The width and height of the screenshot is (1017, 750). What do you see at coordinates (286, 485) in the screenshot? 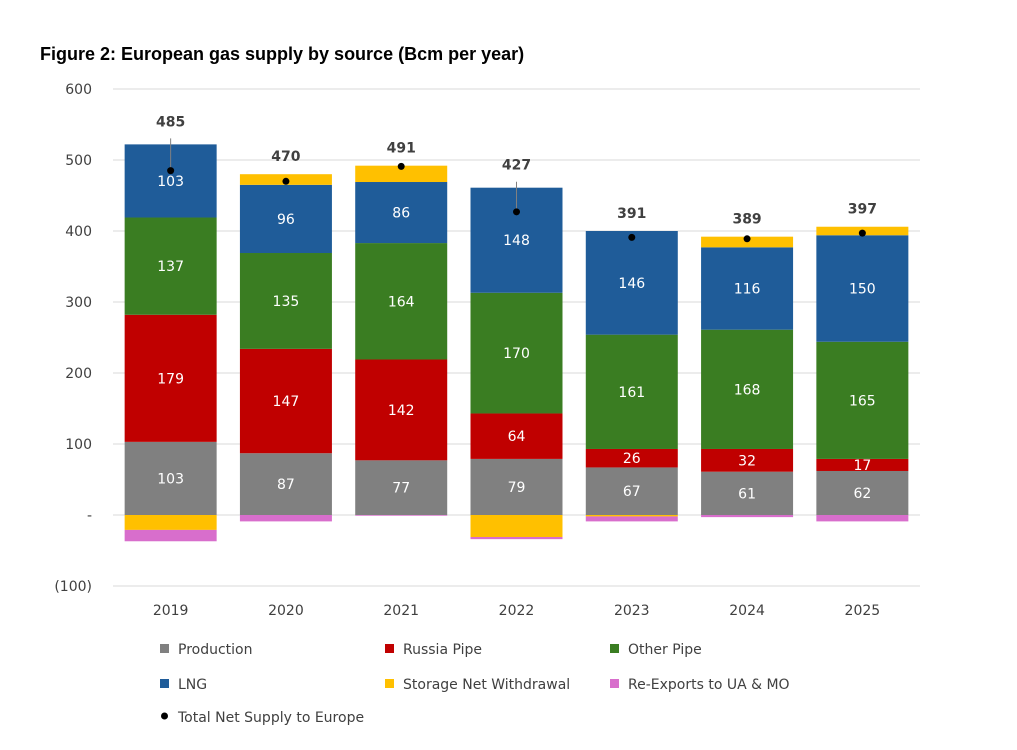
I see `data-label: 87` at bounding box center [286, 485].